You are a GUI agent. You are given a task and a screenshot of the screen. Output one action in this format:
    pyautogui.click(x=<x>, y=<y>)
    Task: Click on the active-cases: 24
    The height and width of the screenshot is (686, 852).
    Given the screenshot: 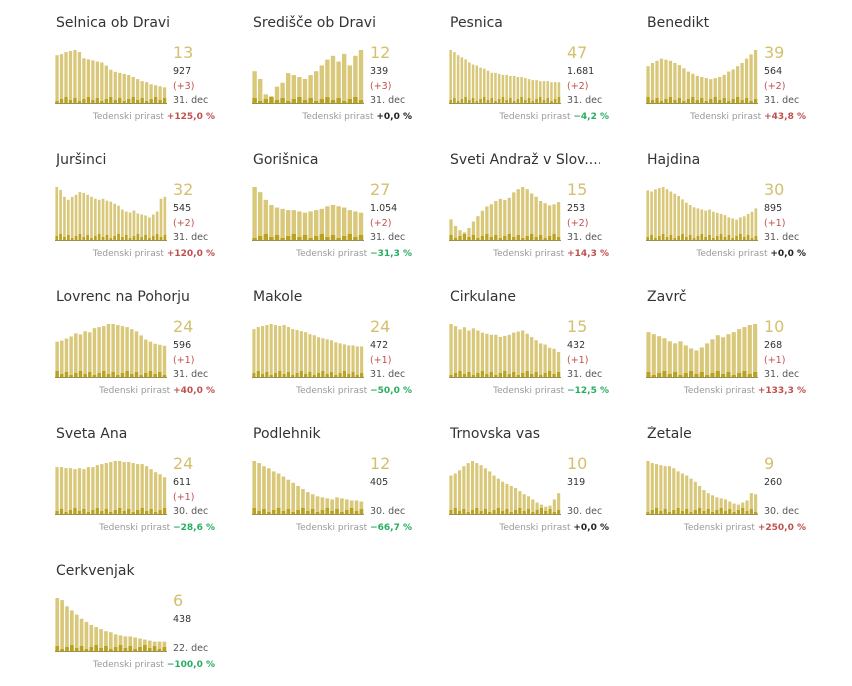 What is the action you would take?
    pyautogui.click(x=183, y=326)
    